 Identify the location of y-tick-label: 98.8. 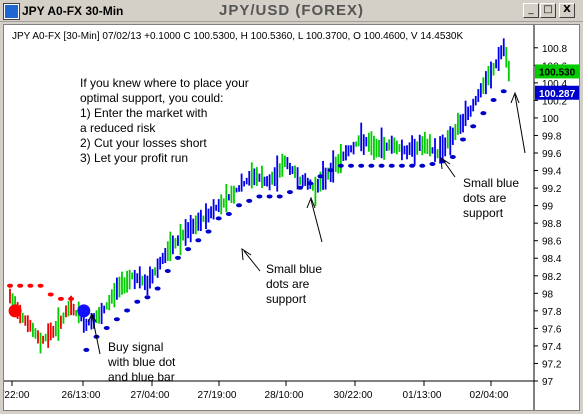
(552, 224).